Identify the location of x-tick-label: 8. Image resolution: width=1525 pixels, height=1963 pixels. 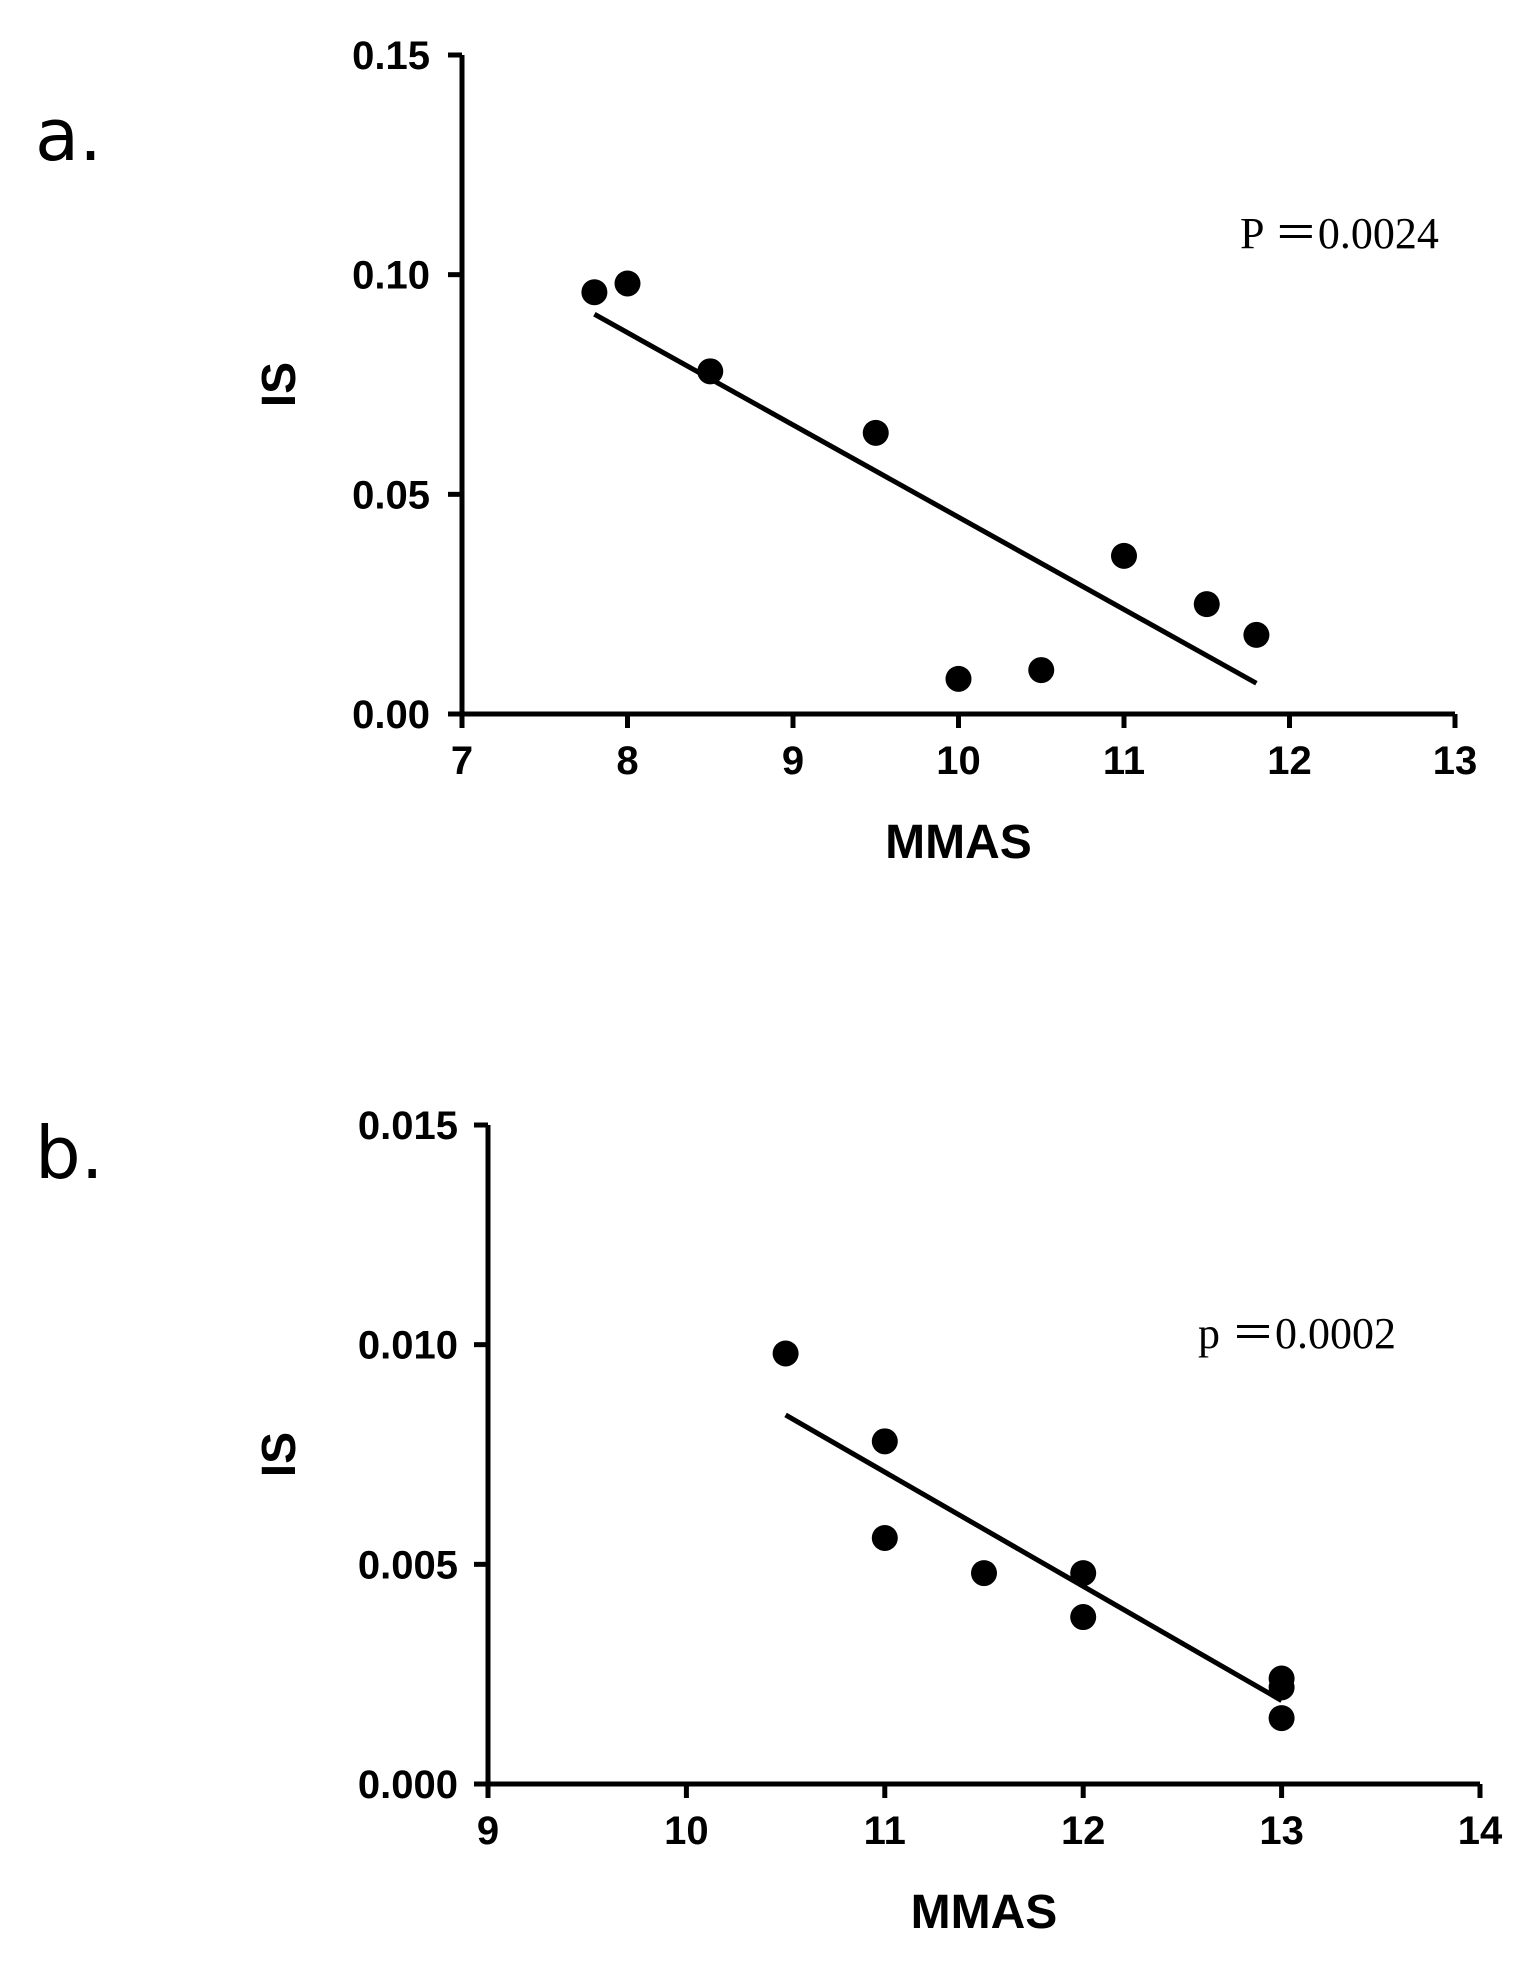
(627, 761).